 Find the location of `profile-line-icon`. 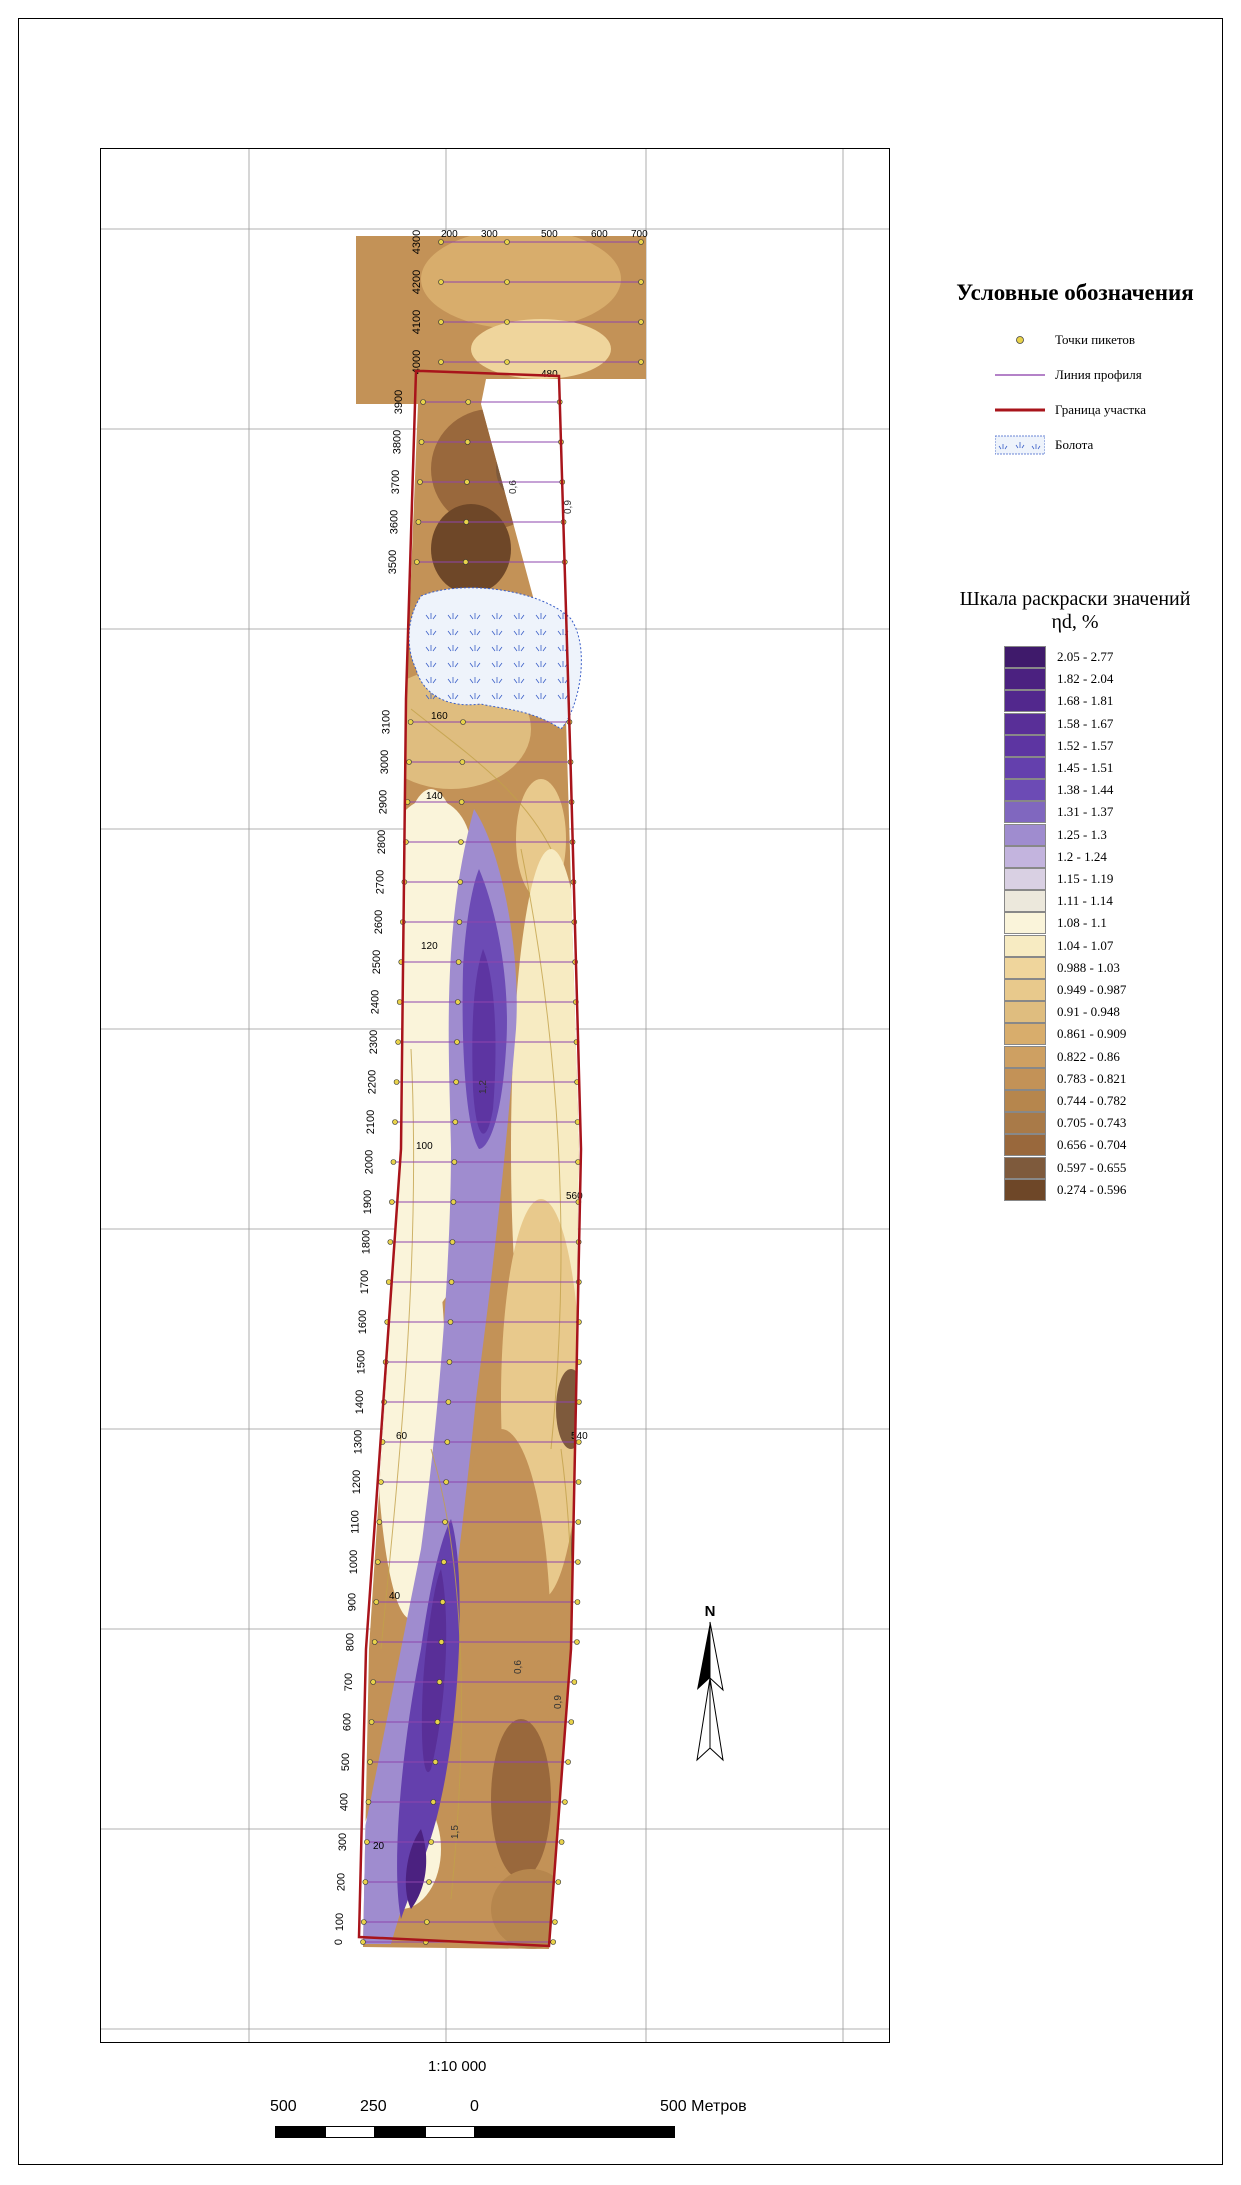

profile-line-icon is located at coordinates (1020, 375).